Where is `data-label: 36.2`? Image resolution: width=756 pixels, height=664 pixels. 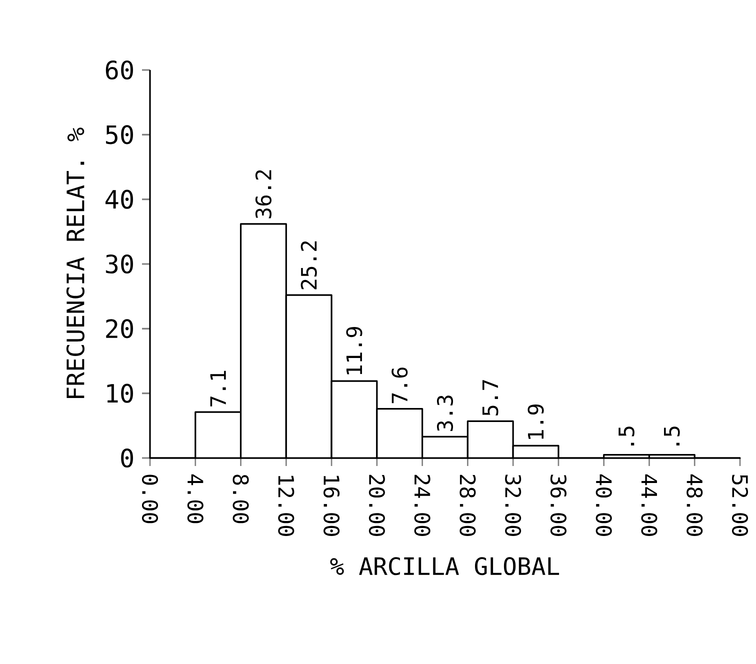 data-label: 36.2 is located at coordinates (263, 194).